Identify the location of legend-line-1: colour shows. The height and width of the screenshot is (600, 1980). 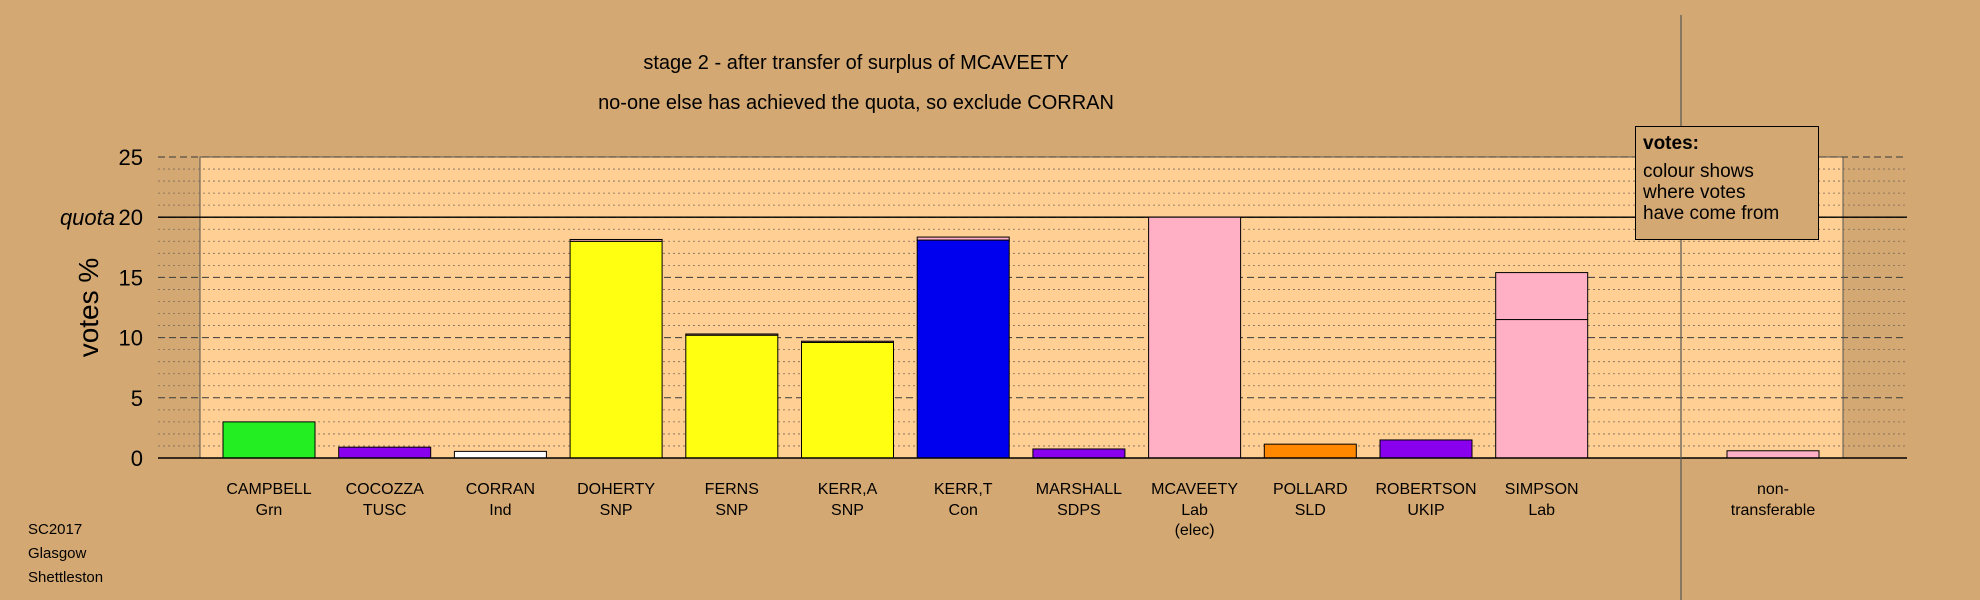
(1698, 171).